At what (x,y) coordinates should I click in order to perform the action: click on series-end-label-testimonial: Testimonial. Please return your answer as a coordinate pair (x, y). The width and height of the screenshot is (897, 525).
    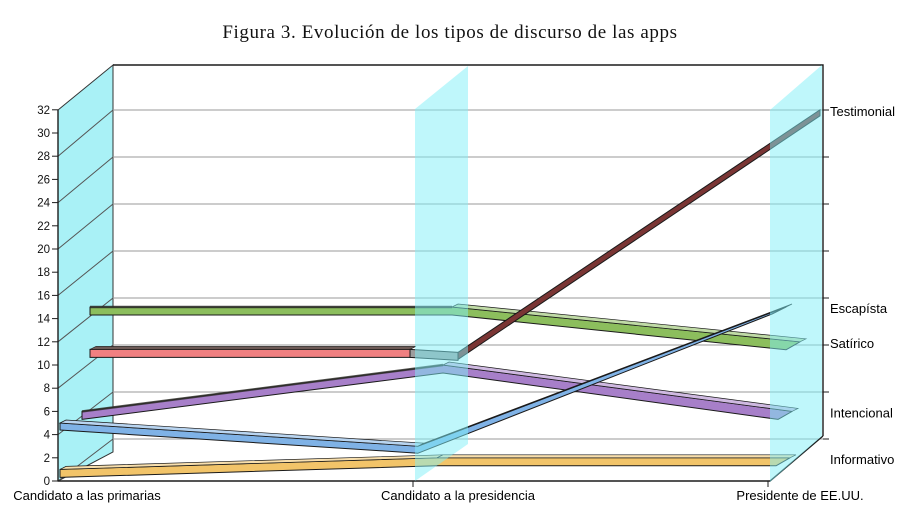
    Looking at the image, I should click on (862, 111).